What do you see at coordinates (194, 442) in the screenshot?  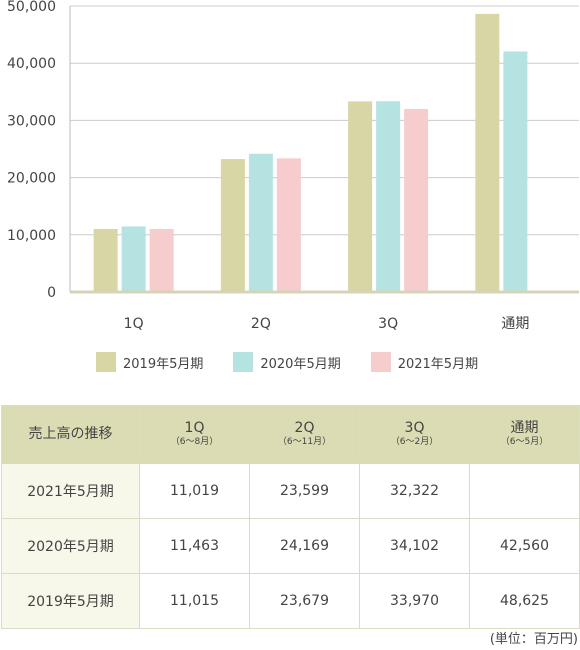 I see `col-sub: （6～8月）` at bounding box center [194, 442].